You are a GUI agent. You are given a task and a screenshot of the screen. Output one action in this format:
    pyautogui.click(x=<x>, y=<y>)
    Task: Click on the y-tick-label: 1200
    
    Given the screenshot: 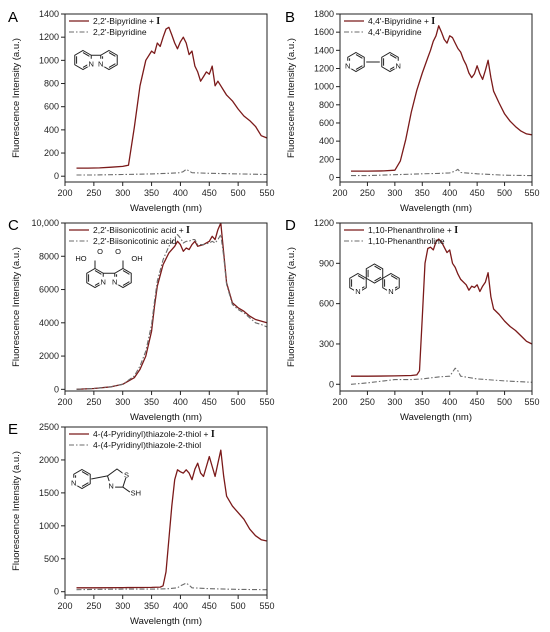 What is the action you would take?
    pyautogui.click(x=49, y=37)
    